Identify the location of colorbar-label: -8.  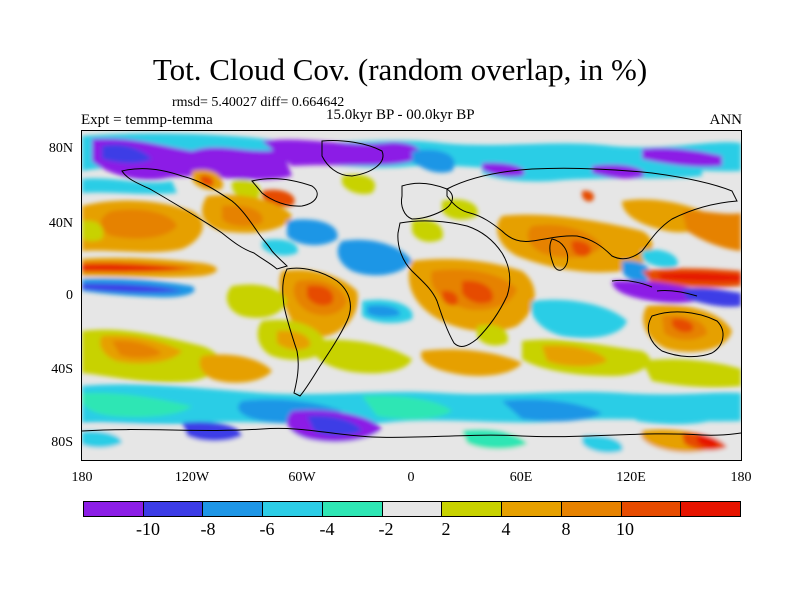
(208, 529).